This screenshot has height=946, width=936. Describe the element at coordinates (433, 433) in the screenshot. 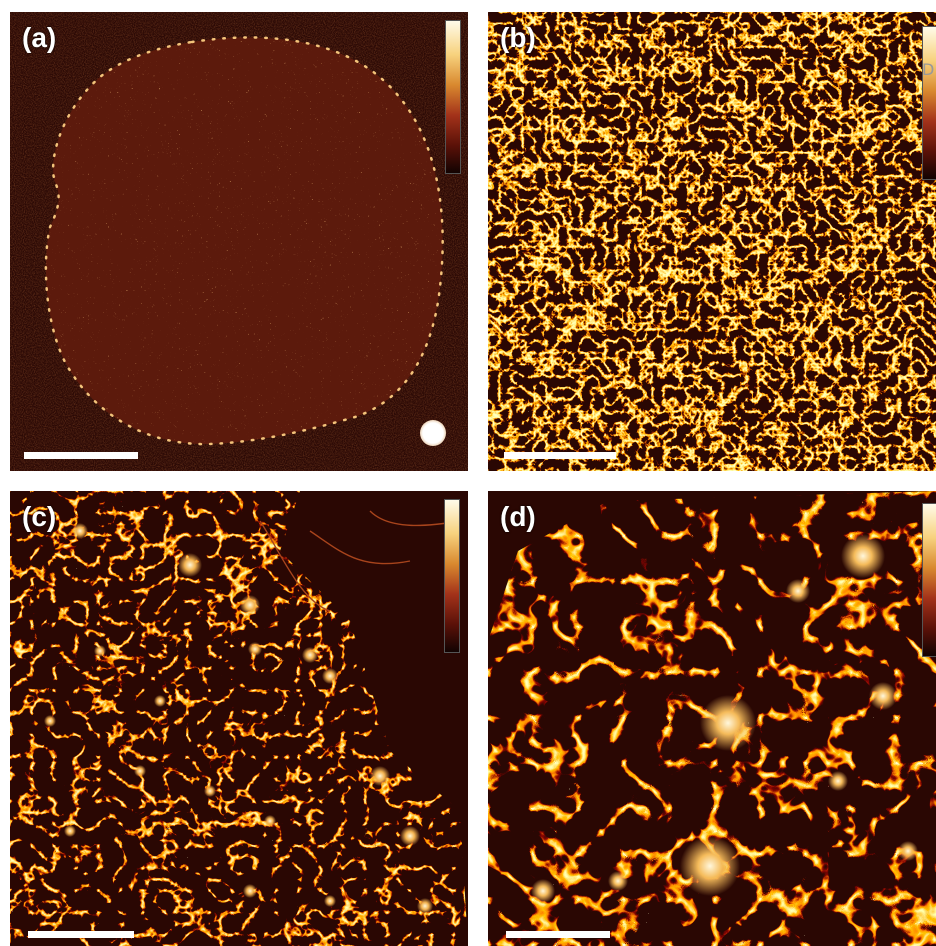

I see `bright-particle` at that location.